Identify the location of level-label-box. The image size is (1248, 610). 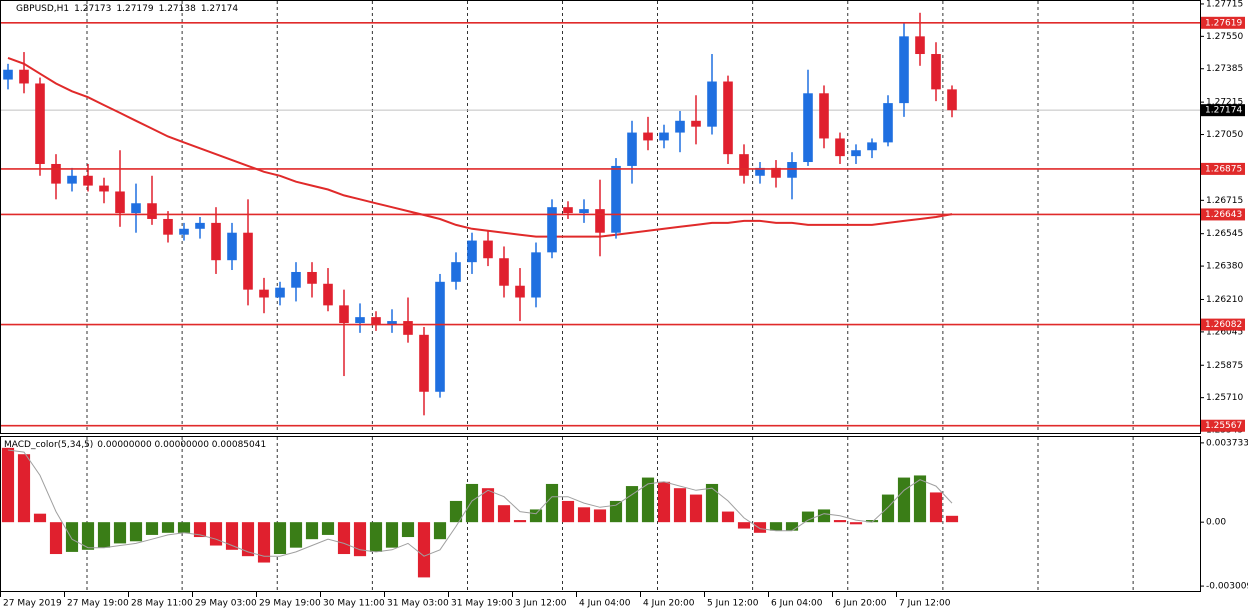
(1223, 214).